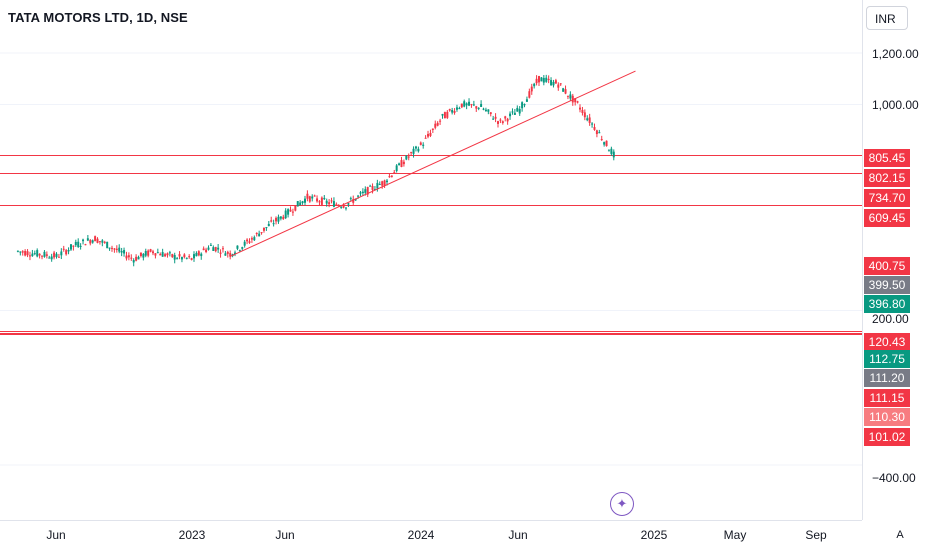 The width and height of the screenshot is (932, 550). What do you see at coordinates (887, 417) in the screenshot?
I see `price-label-badge: 110.30` at bounding box center [887, 417].